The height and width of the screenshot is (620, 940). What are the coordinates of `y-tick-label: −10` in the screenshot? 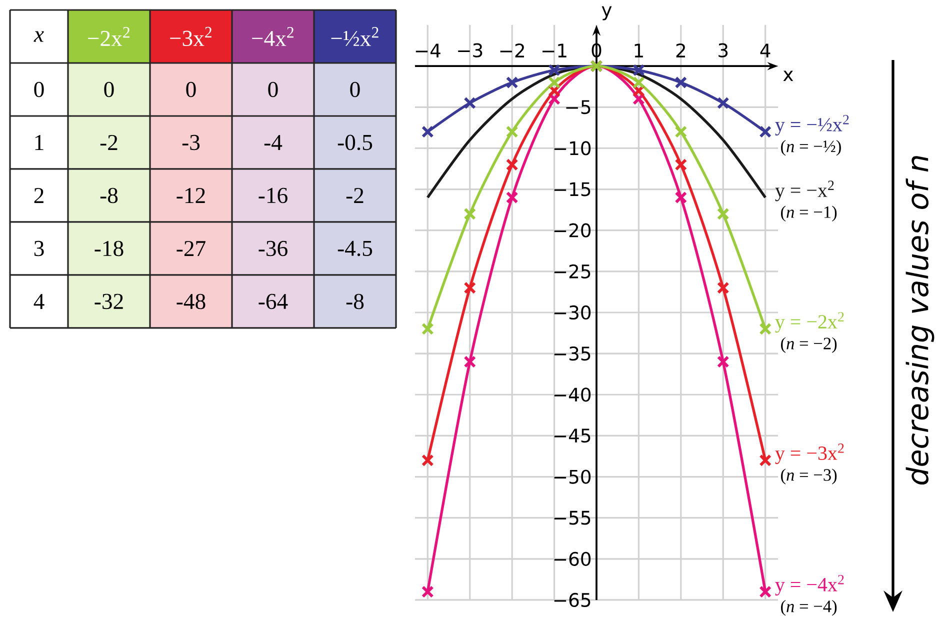 It's located at (572, 148).